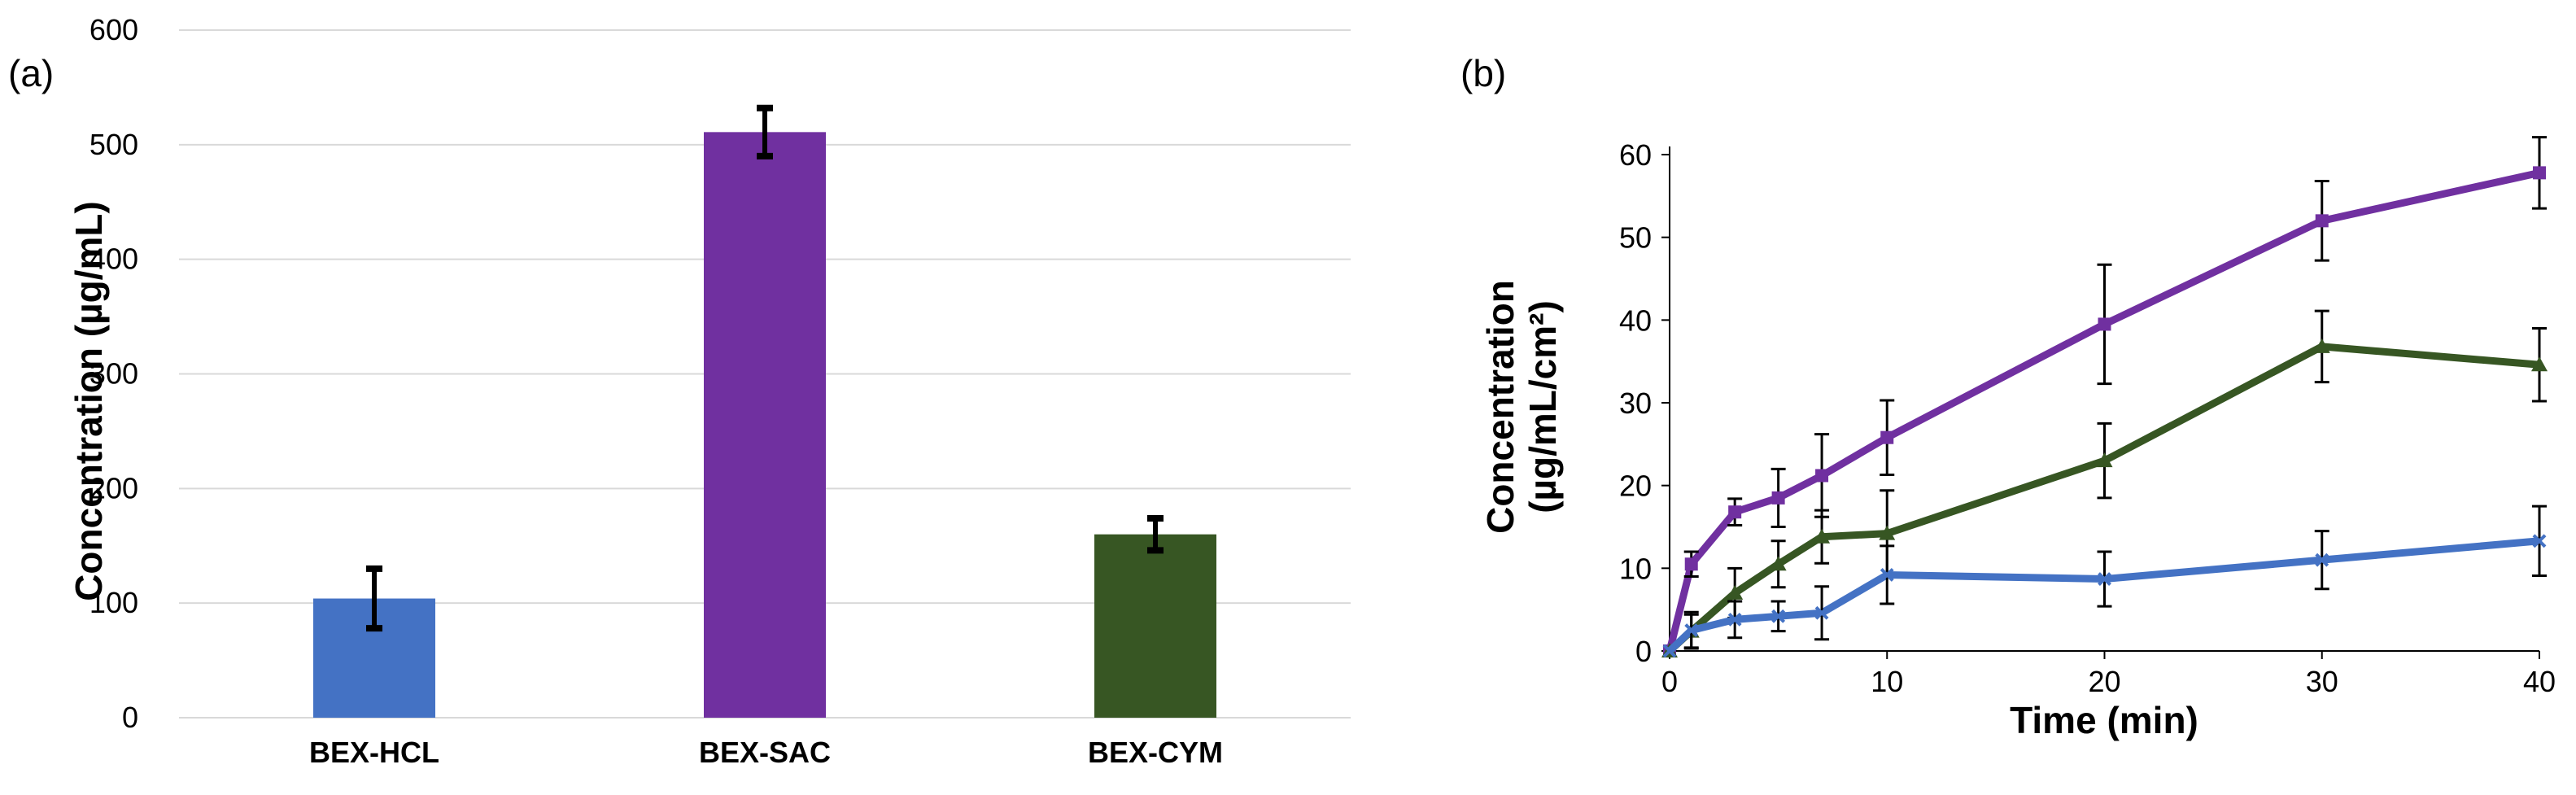 The image size is (2576, 795). What do you see at coordinates (114, 488) in the screenshot?
I see `y-tick-label: 200` at bounding box center [114, 488].